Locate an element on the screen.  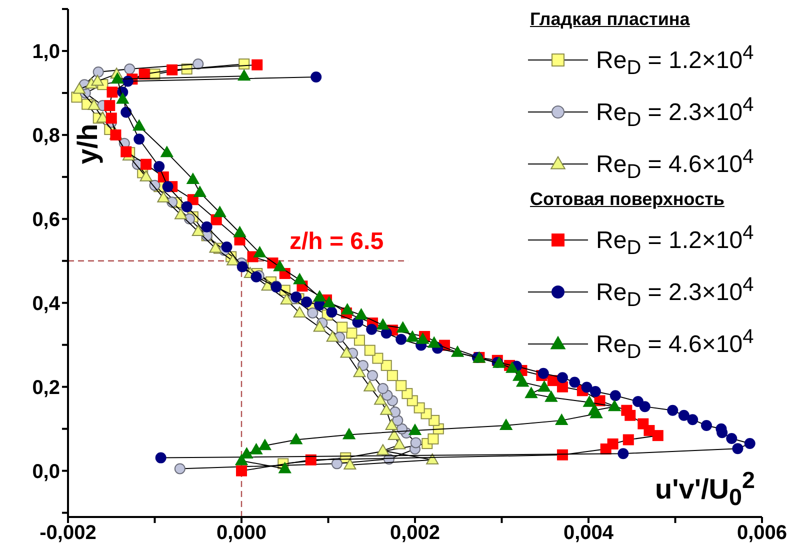
y-axis-title: y/h is located at coordinates (88, 144).